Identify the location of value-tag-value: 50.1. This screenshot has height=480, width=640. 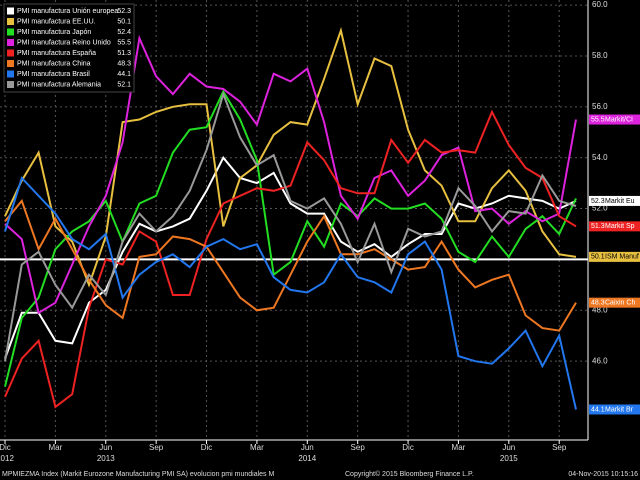
(598, 257).